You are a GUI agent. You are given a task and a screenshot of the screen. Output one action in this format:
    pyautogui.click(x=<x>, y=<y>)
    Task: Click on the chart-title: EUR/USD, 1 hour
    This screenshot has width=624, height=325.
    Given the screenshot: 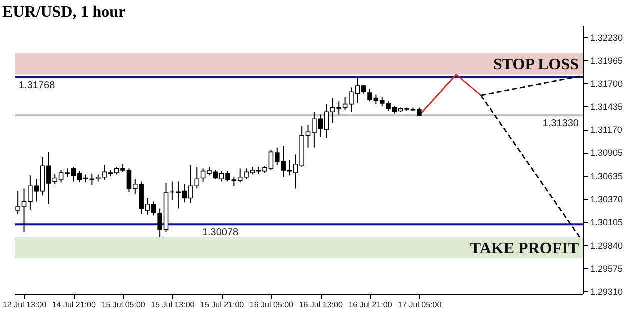 What is the action you would take?
    pyautogui.click(x=64, y=12)
    